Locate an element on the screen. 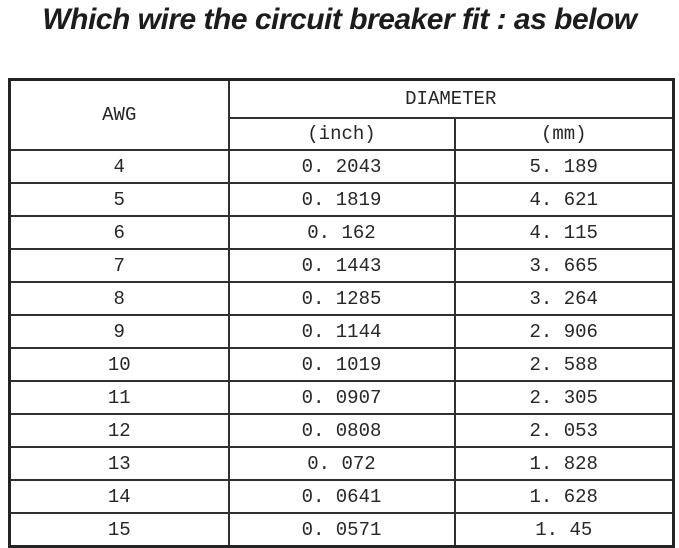  awg-value: 4 is located at coordinates (119, 166).